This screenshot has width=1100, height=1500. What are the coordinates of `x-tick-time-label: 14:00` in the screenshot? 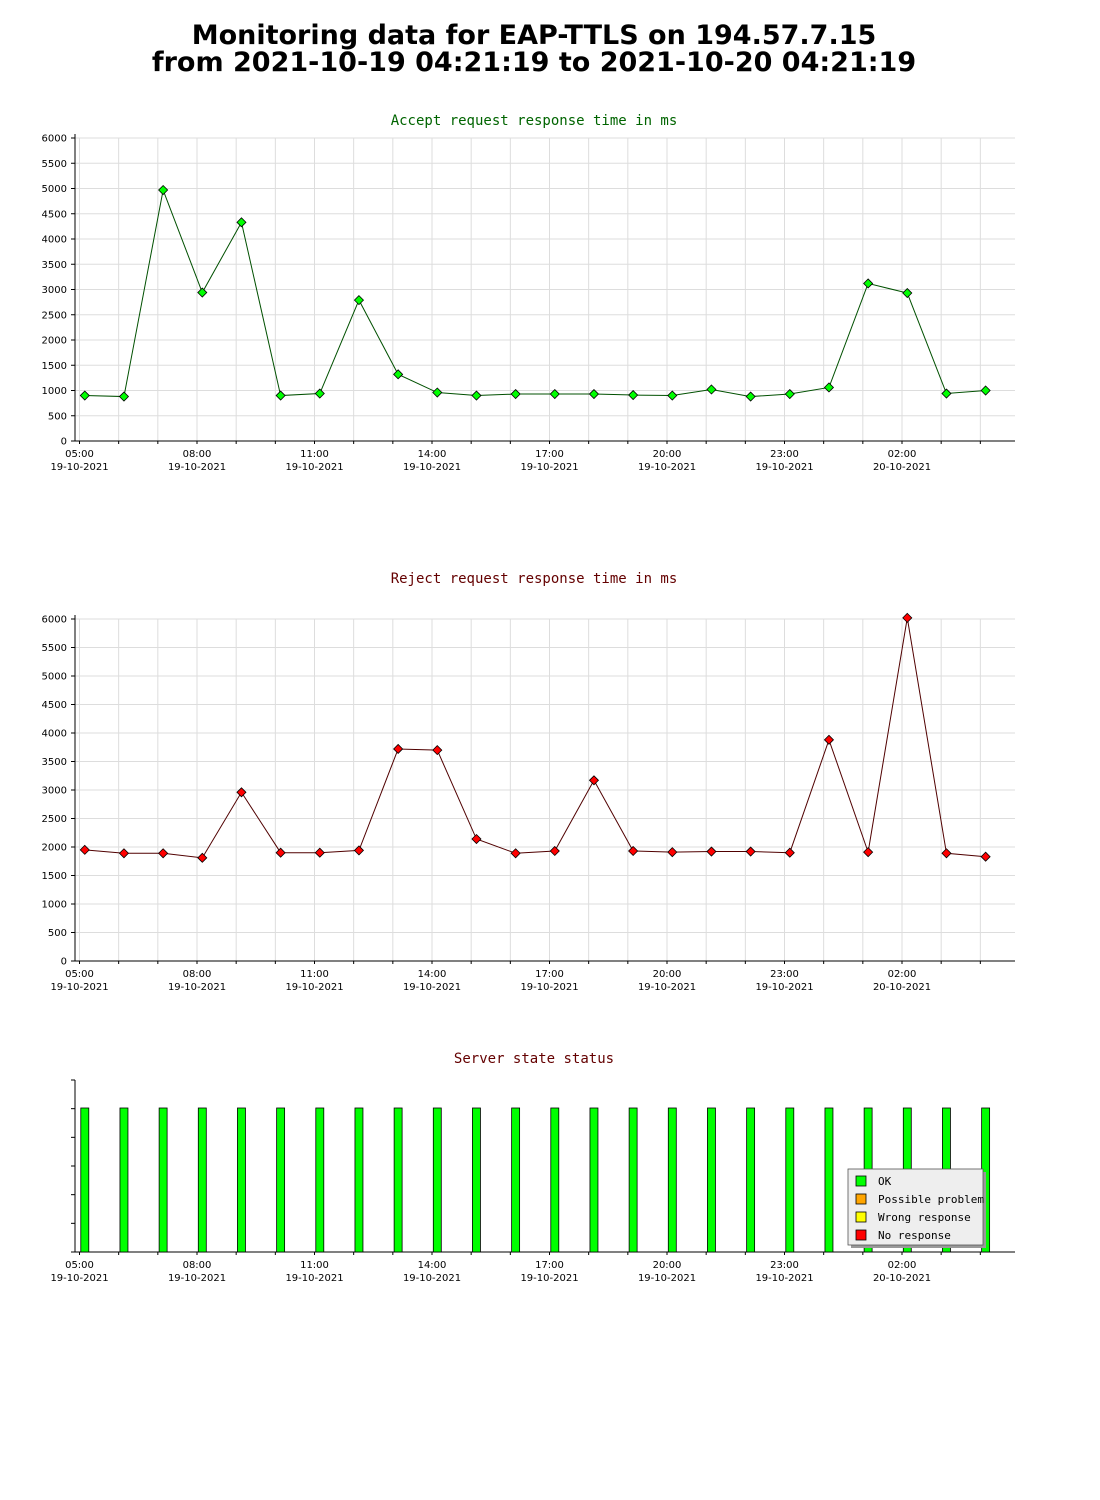 It's located at (432, 1265).